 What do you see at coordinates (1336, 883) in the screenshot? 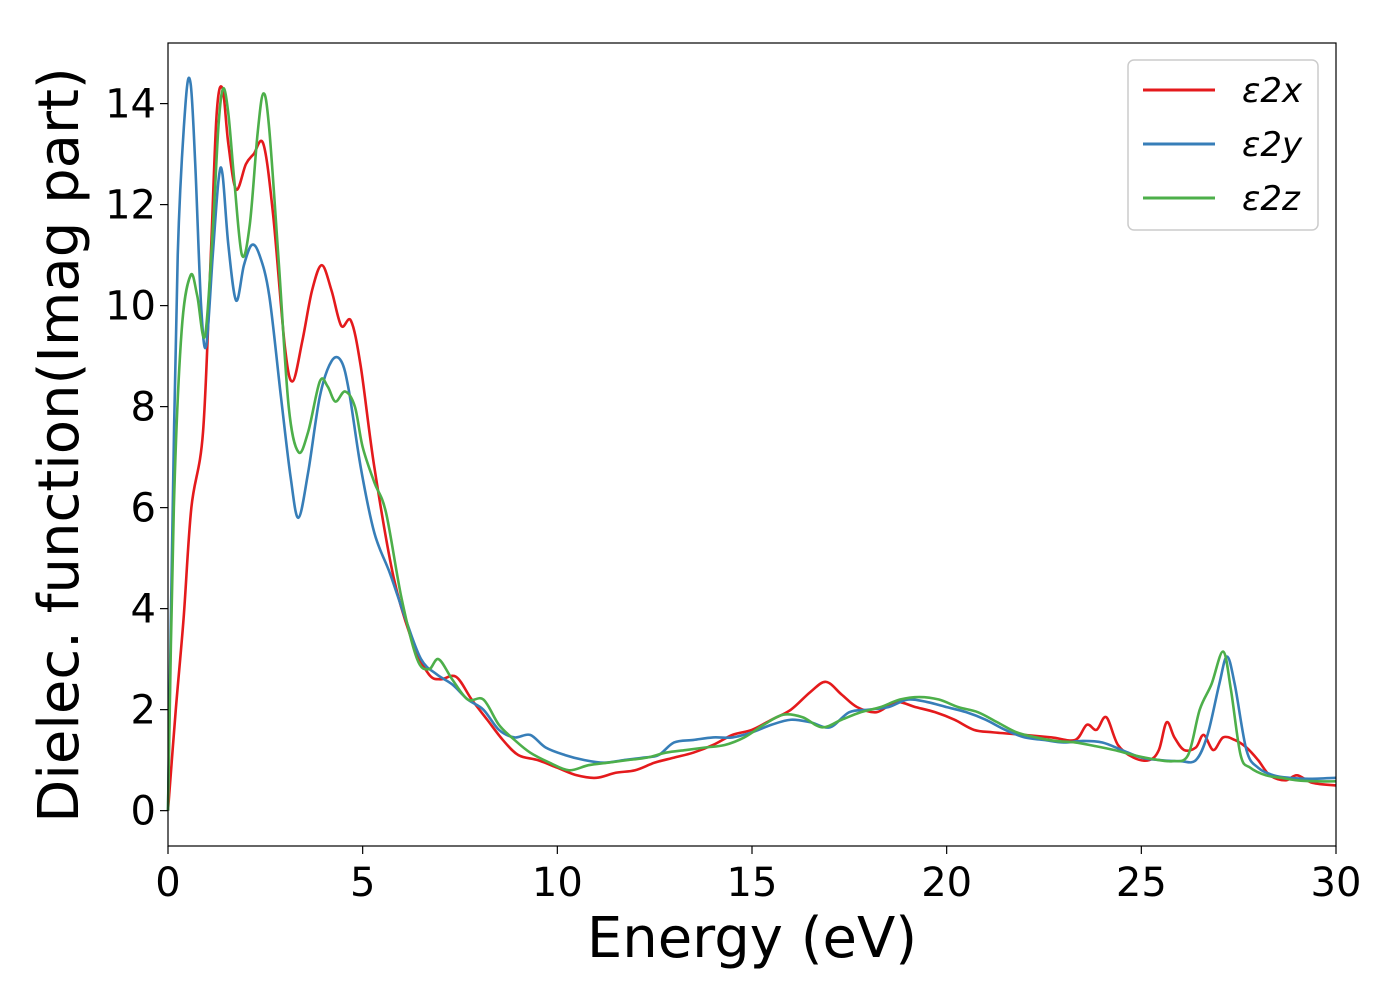
I see `x-tick-label: 30` at bounding box center [1336, 883].